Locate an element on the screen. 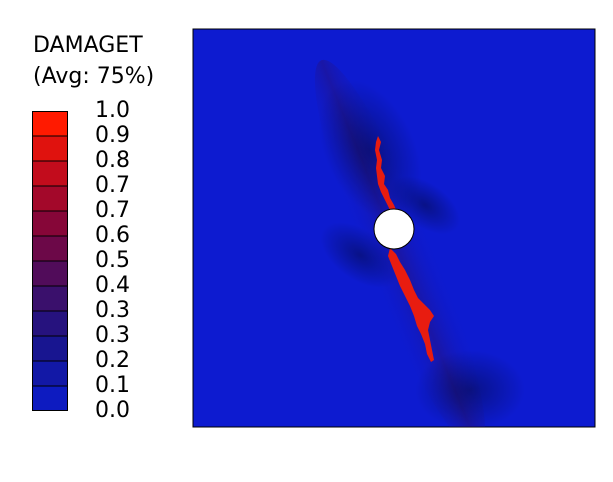 This screenshot has height=482, width=613. legend-tick-label: 0.5 is located at coordinates (112, 260).